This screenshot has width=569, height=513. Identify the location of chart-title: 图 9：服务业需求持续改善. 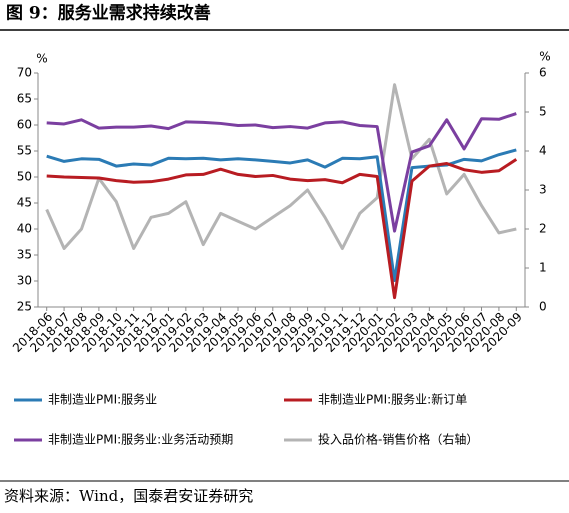
(108, 13).